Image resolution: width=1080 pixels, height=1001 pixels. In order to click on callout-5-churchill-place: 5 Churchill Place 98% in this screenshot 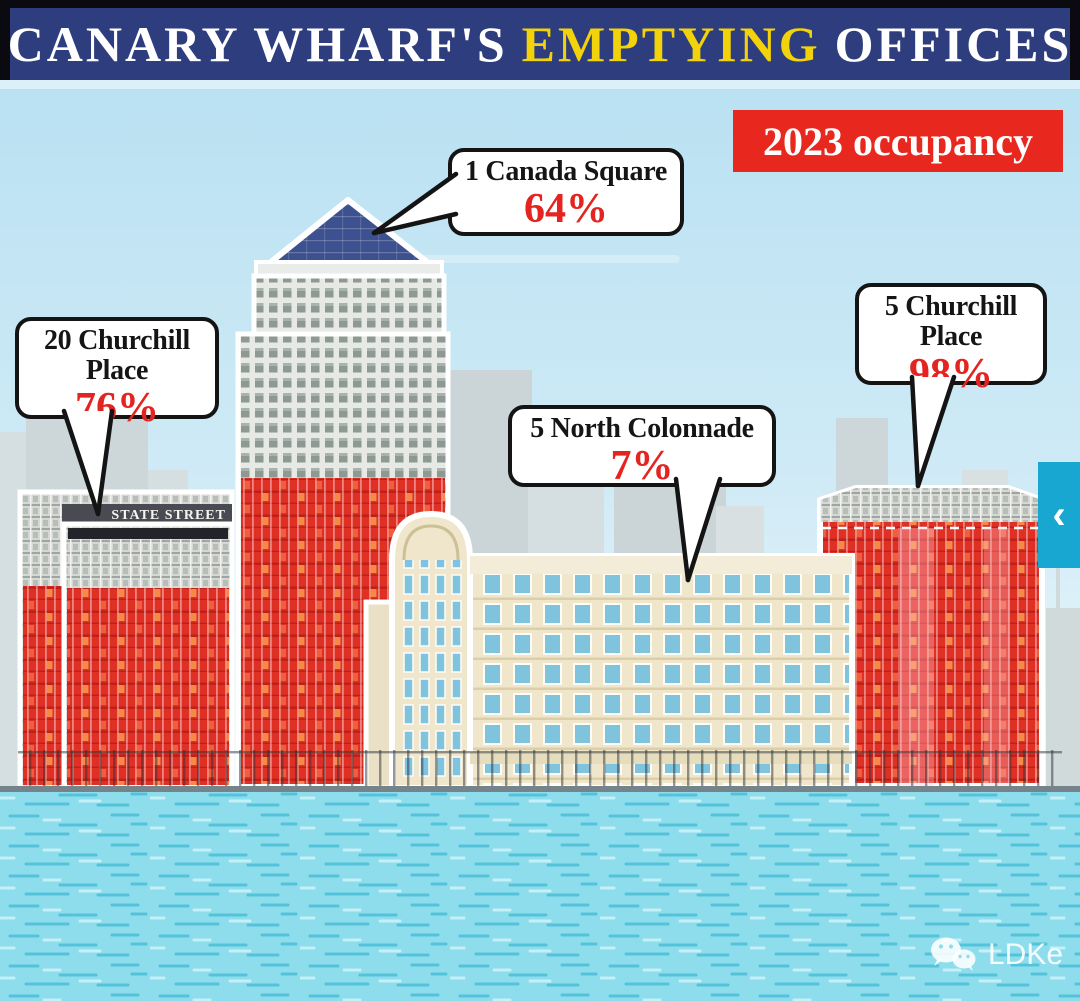, I will do `click(951, 339)`.